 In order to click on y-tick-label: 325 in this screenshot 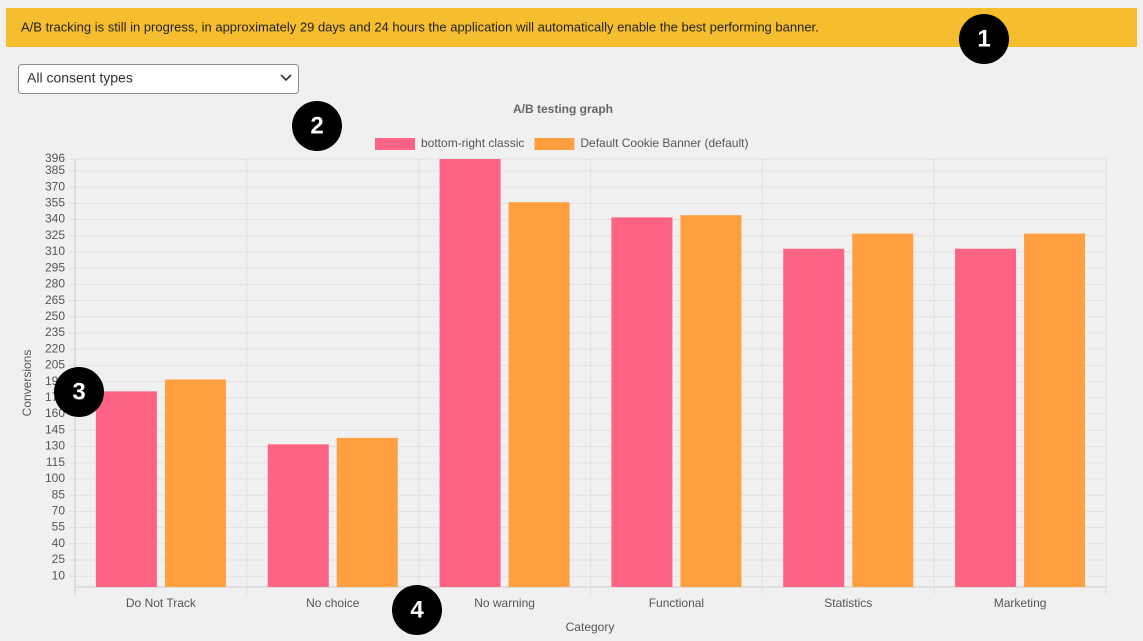, I will do `click(55, 235)`.